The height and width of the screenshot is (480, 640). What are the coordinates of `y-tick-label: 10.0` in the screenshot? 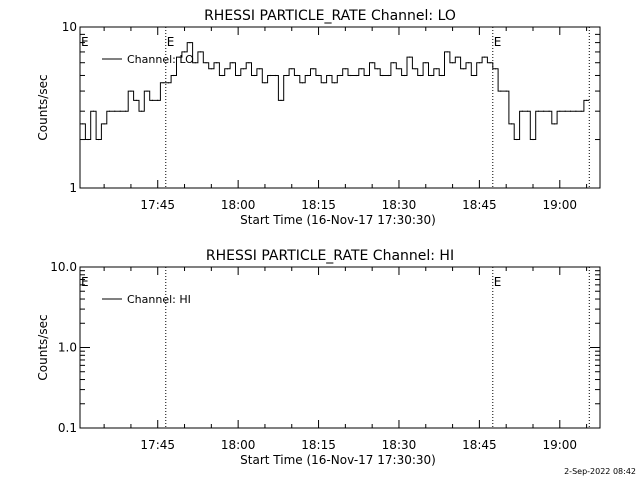 It's located at (63, 267).